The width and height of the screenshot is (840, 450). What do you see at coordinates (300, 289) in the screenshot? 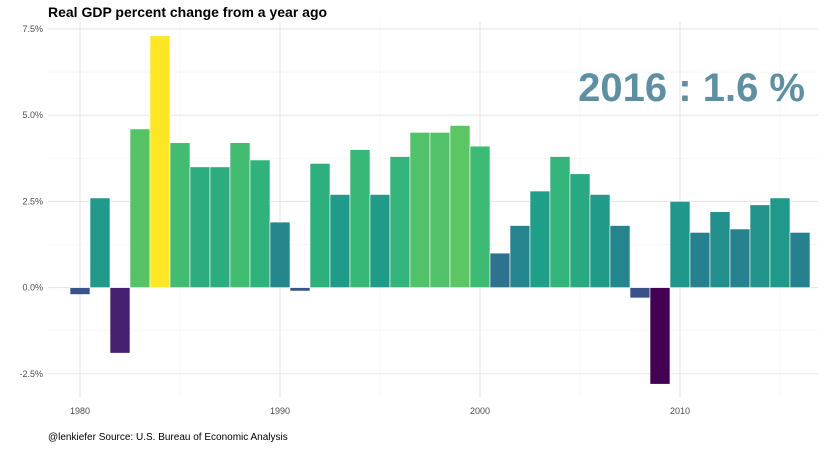
I see `bar-1991` at bounding box center [300, 289].